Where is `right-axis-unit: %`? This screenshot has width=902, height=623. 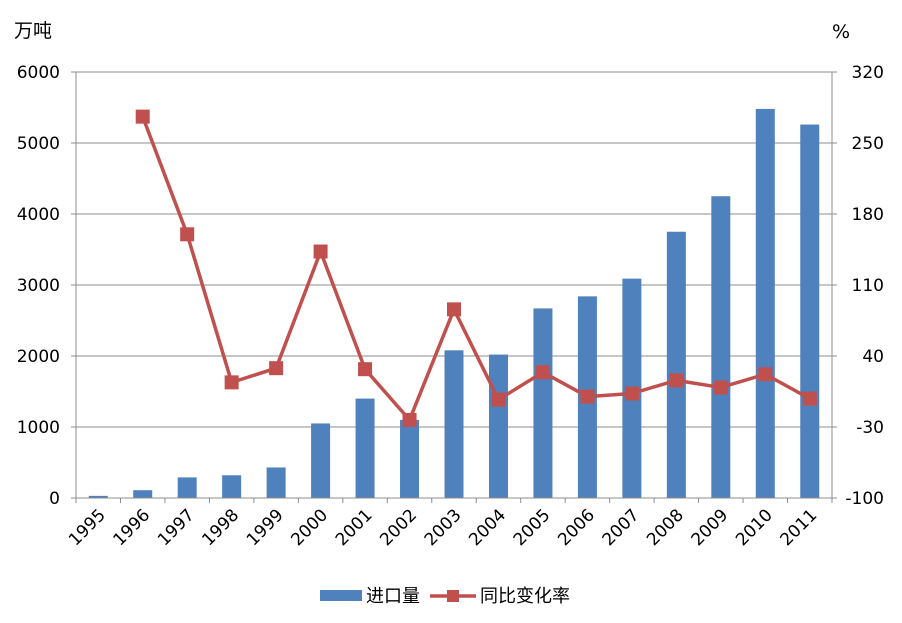
right-axis-unit: % is located at coordinates (841, 32).